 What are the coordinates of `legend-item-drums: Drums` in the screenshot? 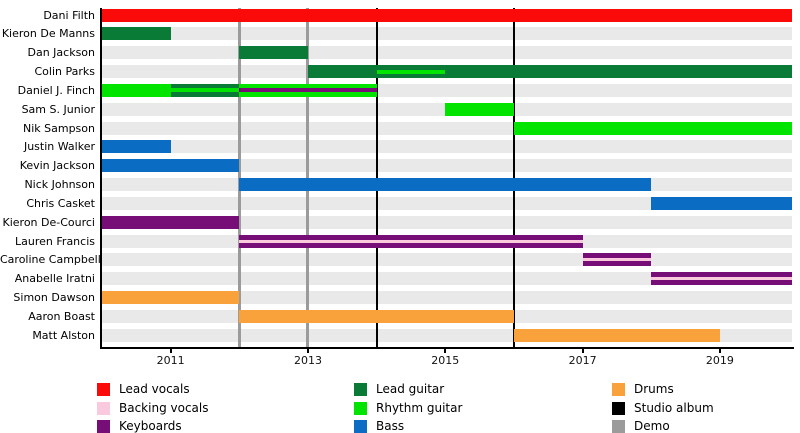 It's located at (663, 389).